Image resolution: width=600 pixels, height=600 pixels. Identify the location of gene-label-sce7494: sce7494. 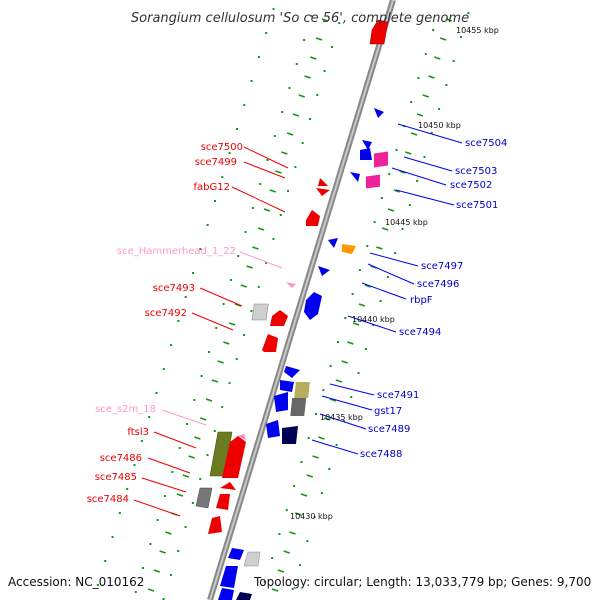
(420, 332).